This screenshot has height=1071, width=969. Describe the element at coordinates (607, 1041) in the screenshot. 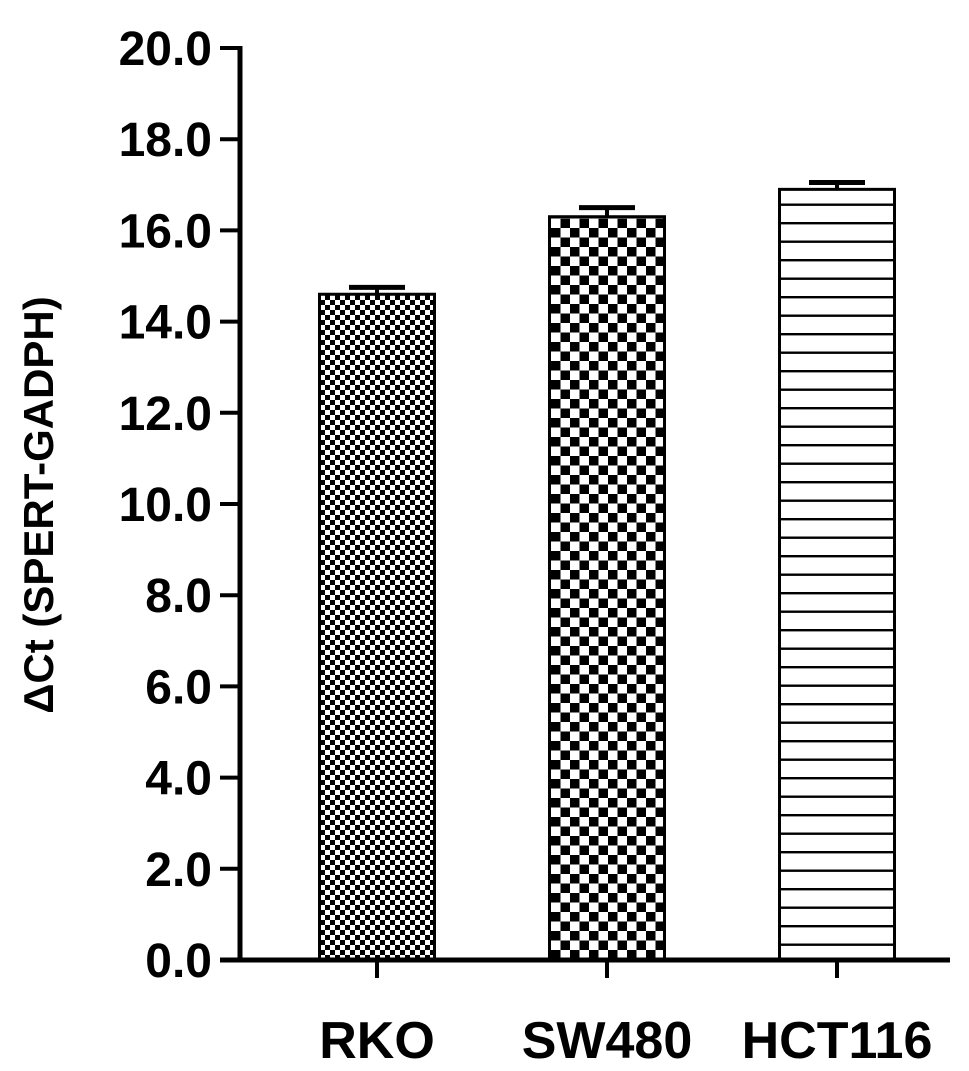

I see `x-category-label-sw480: SW480` at that location.